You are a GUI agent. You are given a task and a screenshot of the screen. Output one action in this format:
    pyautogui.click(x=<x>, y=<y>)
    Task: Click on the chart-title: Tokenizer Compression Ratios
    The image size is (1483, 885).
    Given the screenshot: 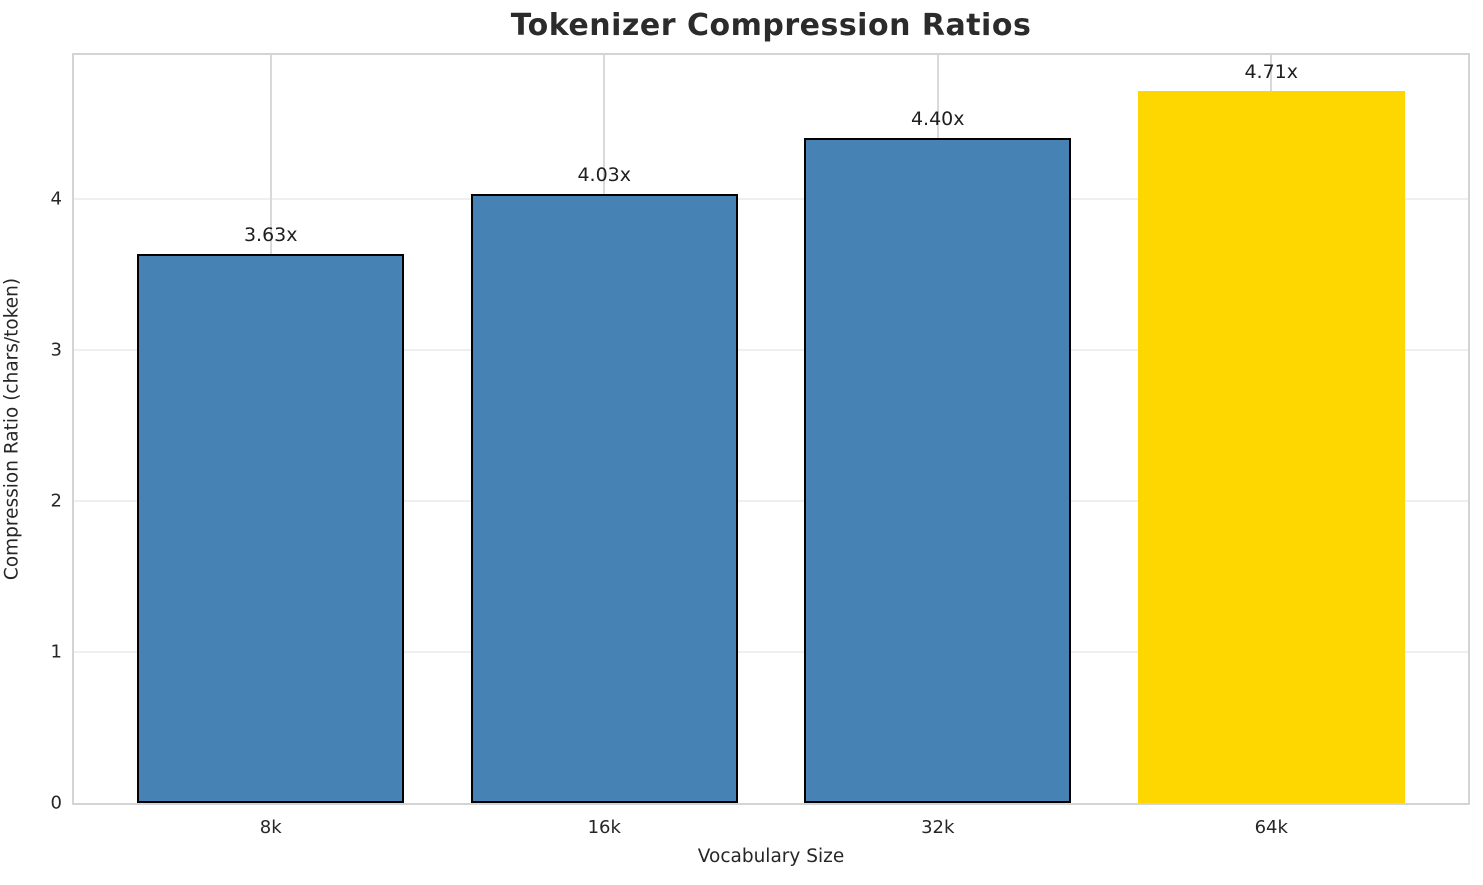 What is the action you would take?
    pyautogui.click(x=771, y=25)
    